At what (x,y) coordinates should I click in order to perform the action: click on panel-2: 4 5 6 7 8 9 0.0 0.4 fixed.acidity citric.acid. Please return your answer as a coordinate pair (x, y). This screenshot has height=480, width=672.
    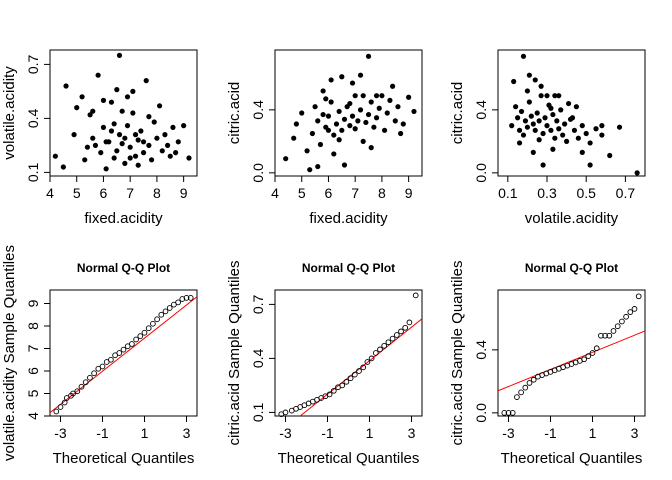
    Looking at the image, I should click on (324, 138).